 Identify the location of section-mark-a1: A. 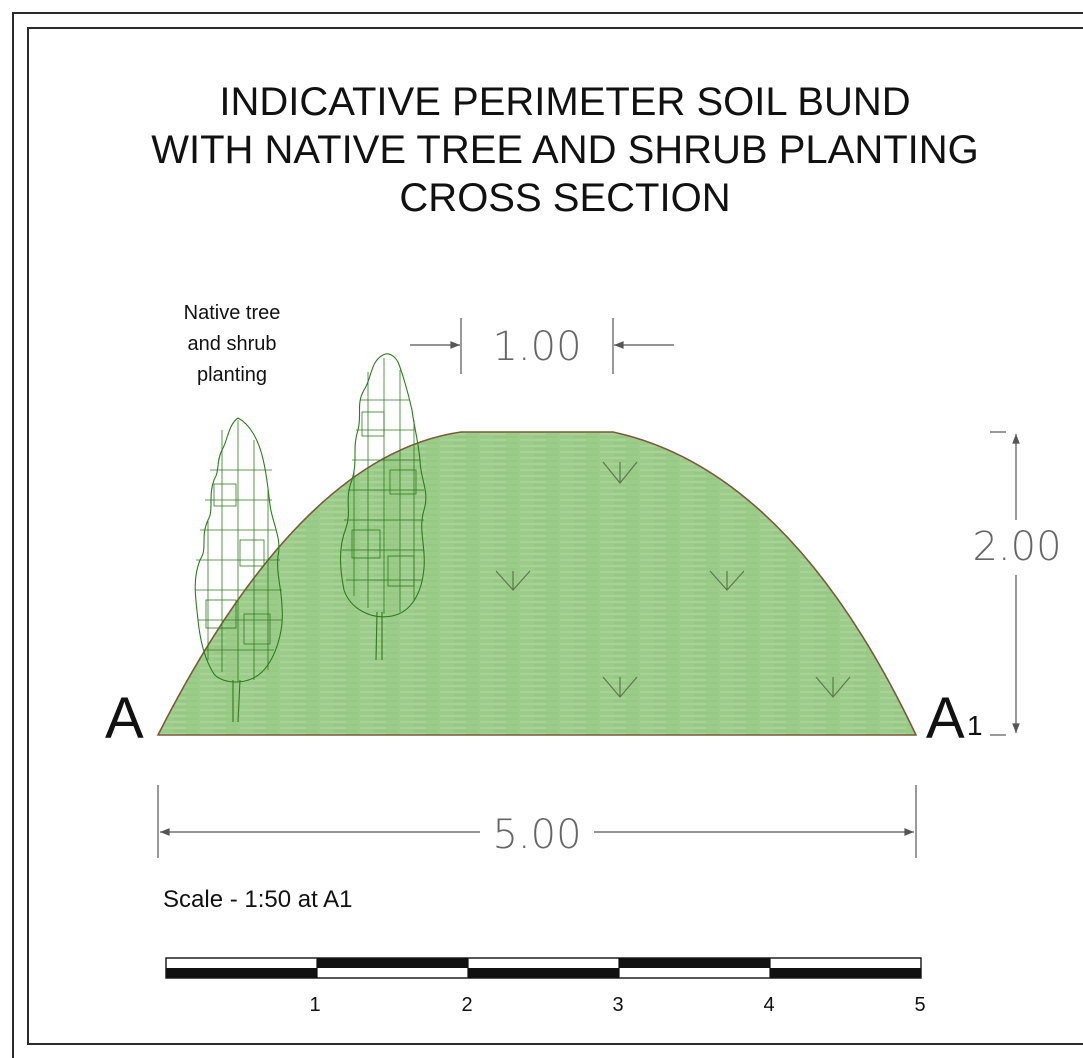
(945, 718).